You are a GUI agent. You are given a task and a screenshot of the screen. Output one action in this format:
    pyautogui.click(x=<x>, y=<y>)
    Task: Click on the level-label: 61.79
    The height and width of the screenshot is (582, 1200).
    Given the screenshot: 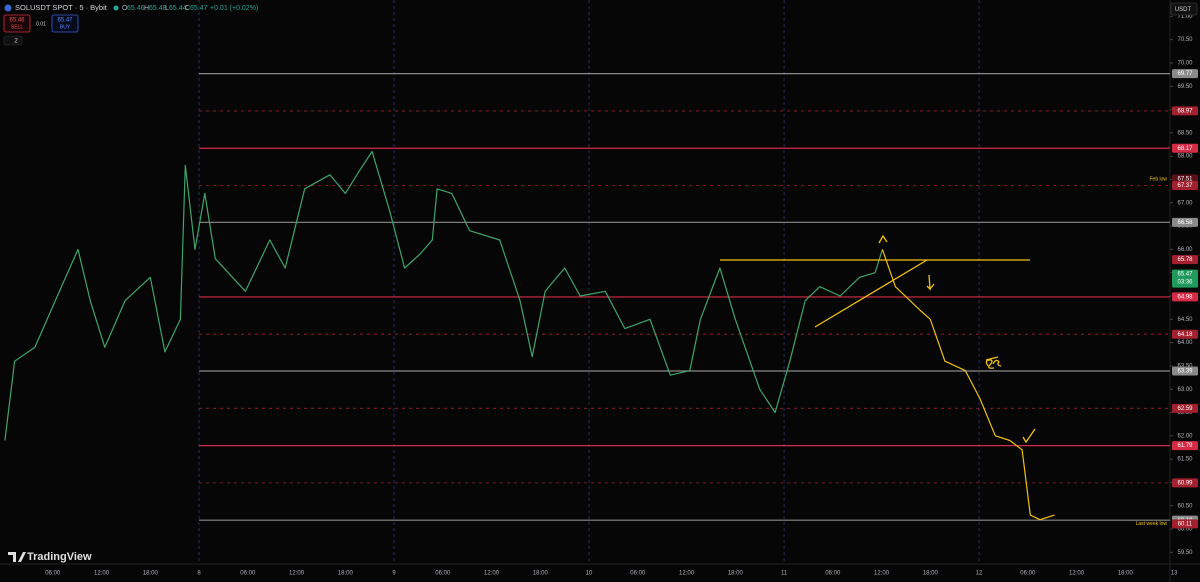 What is the action you would take?
    pyautogui.click(x=1185, y=446)
    